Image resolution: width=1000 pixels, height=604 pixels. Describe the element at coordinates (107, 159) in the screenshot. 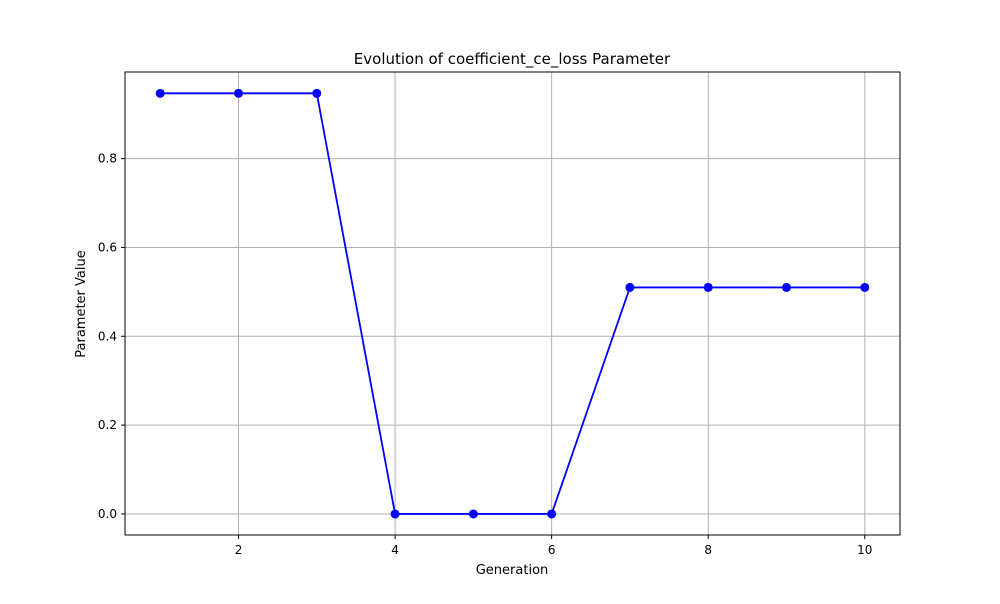

I see `y-tick-label: 0.8` at that location.